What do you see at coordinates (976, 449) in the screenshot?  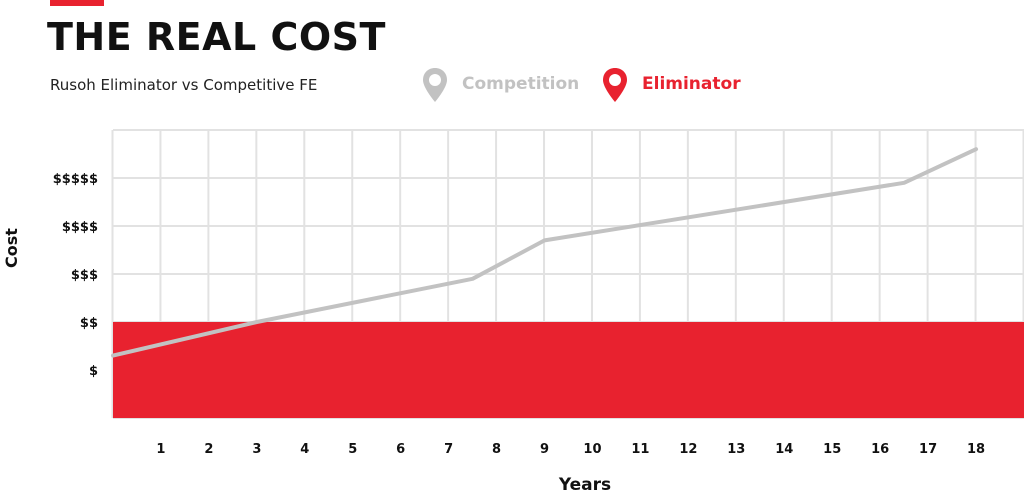 I see `x-tick-label: 18` at bounding box center [976, 449].